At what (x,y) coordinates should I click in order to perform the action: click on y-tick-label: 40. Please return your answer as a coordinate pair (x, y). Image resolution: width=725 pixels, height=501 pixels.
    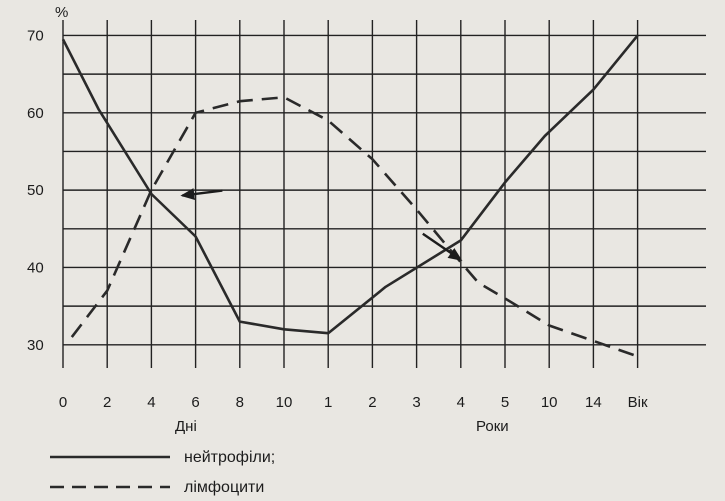
    Looking at the image, I should click on (35, 267).